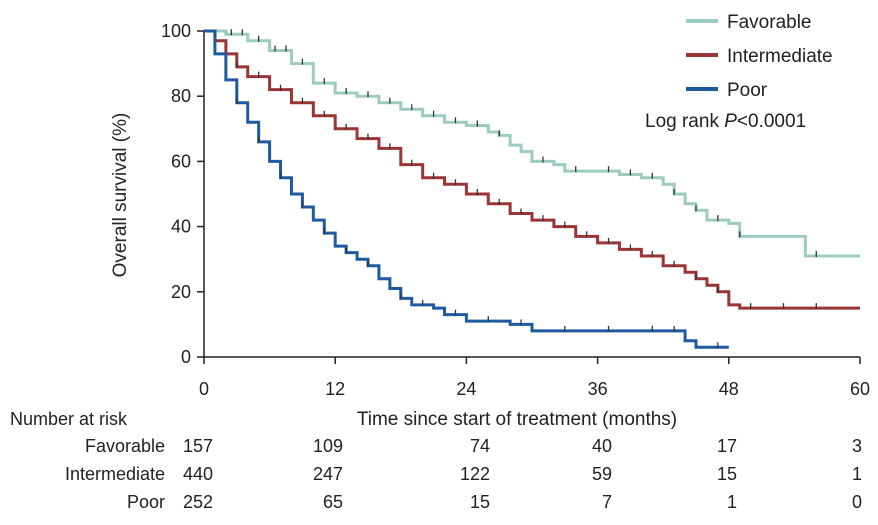  Describe the element at coordinates (769, 22) in the screenshot. I see `legend-label-favorable: Favorable` at that location.